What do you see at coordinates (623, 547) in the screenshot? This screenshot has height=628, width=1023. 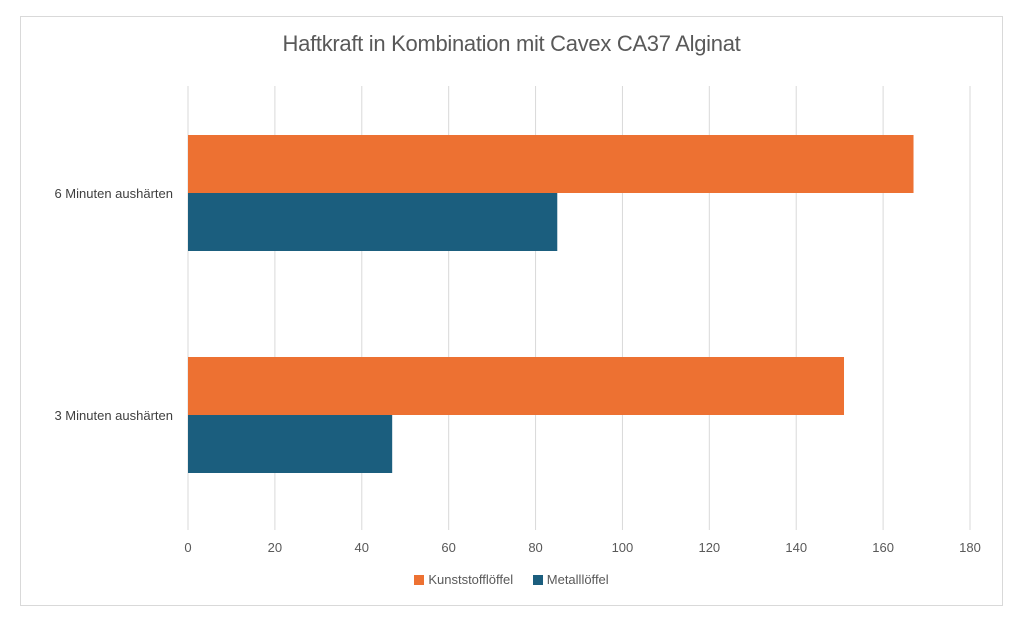 I see `x-tick-label: 100` at bounding box center [623, 547].